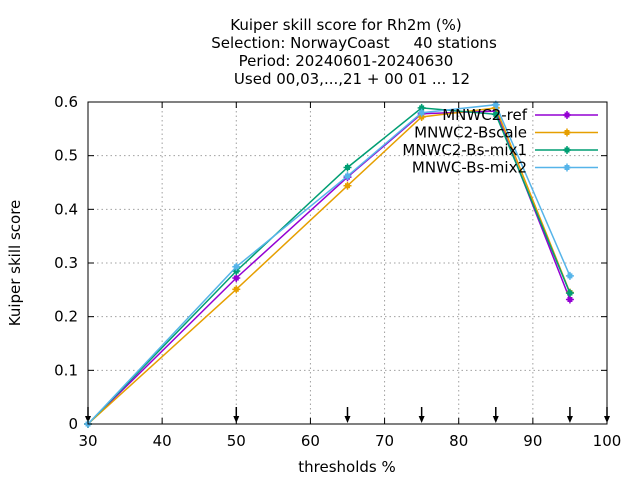  What do you see at coordinates (607, 441) in the screenshot?
I see `x-tick-label: 100` at bounding box center [607, 441].